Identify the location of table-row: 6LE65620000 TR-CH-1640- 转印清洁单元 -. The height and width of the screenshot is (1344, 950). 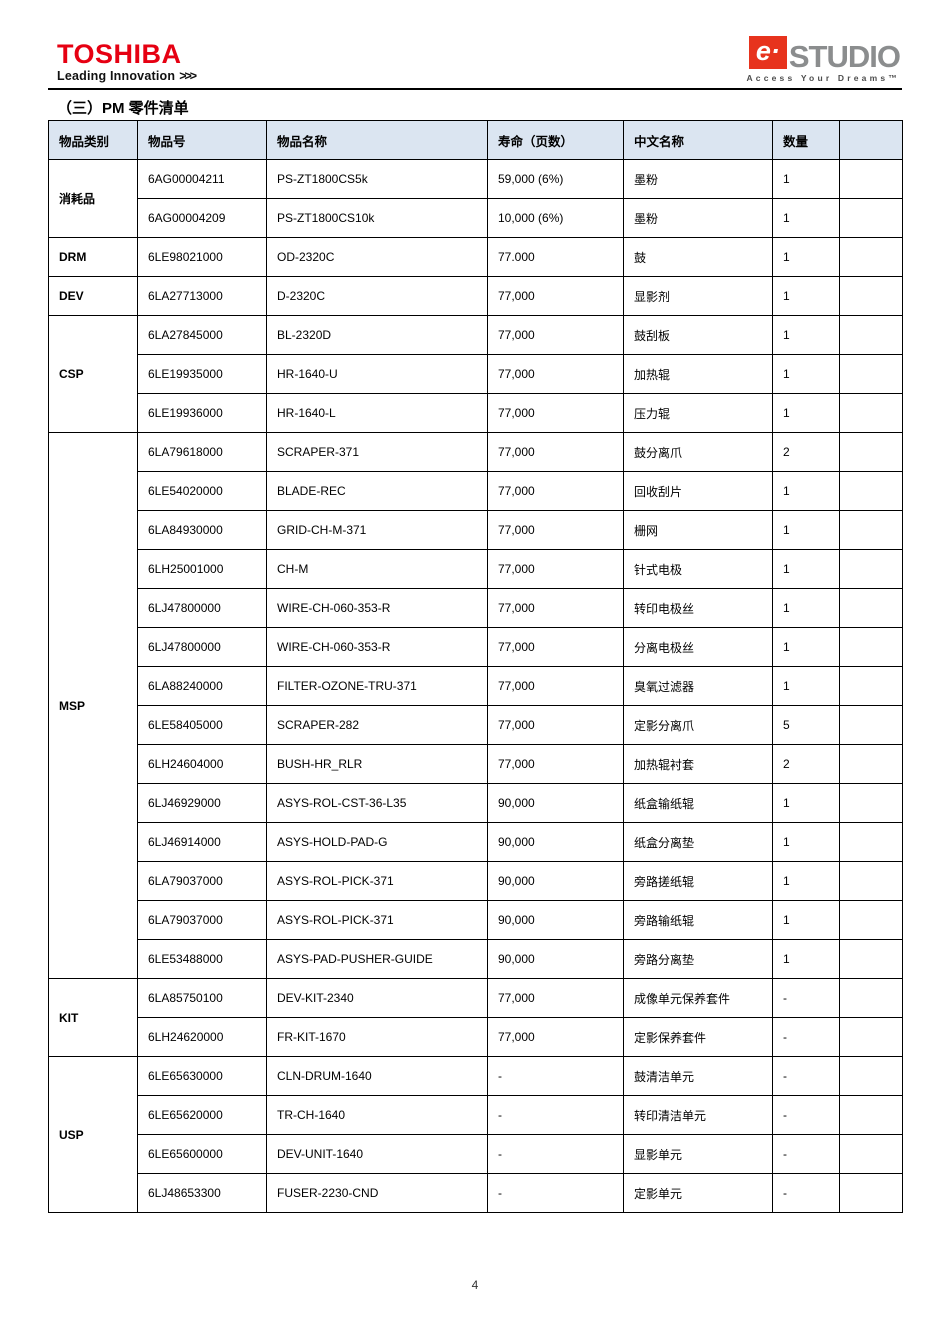
(476, 1115).